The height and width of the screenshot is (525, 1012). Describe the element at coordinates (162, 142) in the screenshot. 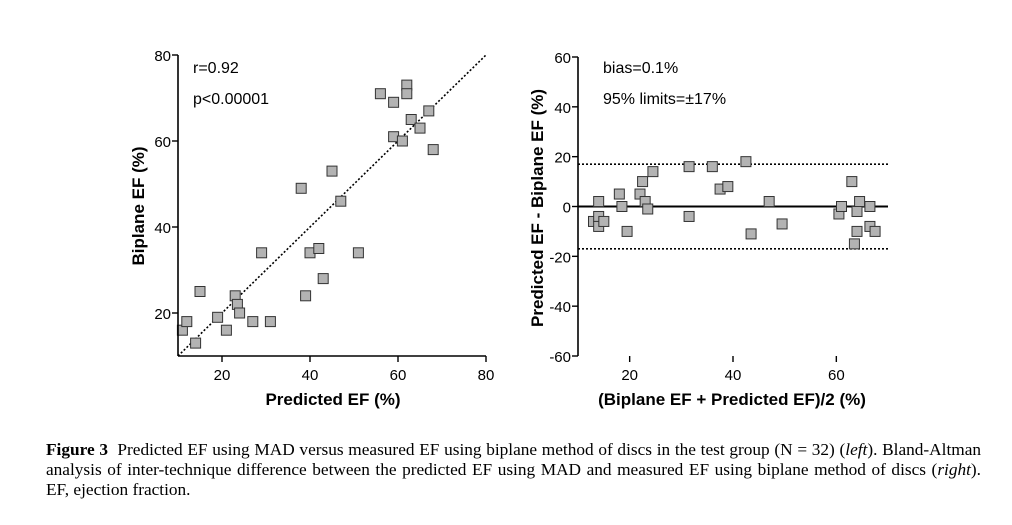

I see `left-y-tick-label: 60` at that location.